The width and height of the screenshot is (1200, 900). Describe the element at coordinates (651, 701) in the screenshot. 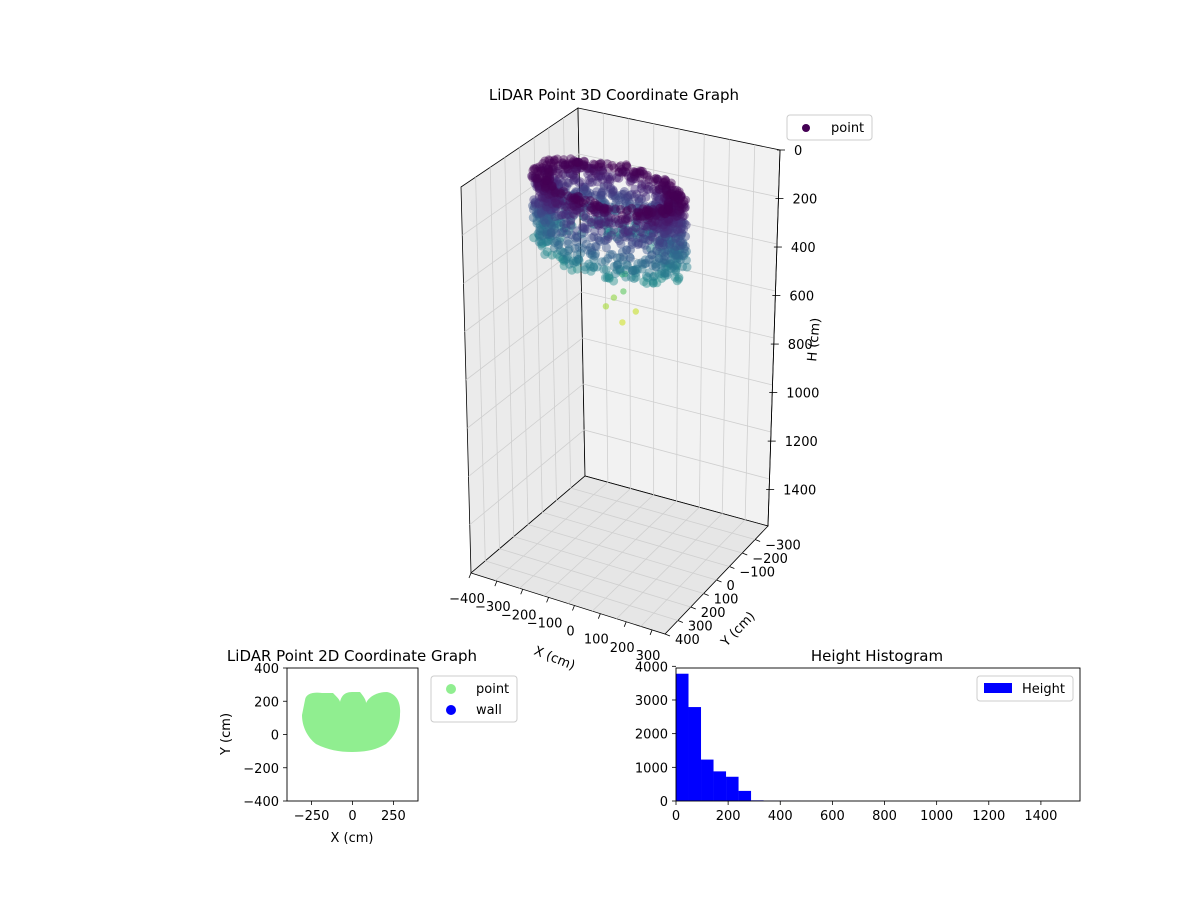

I see `y-tick-label-histogram: 3000` at that location.